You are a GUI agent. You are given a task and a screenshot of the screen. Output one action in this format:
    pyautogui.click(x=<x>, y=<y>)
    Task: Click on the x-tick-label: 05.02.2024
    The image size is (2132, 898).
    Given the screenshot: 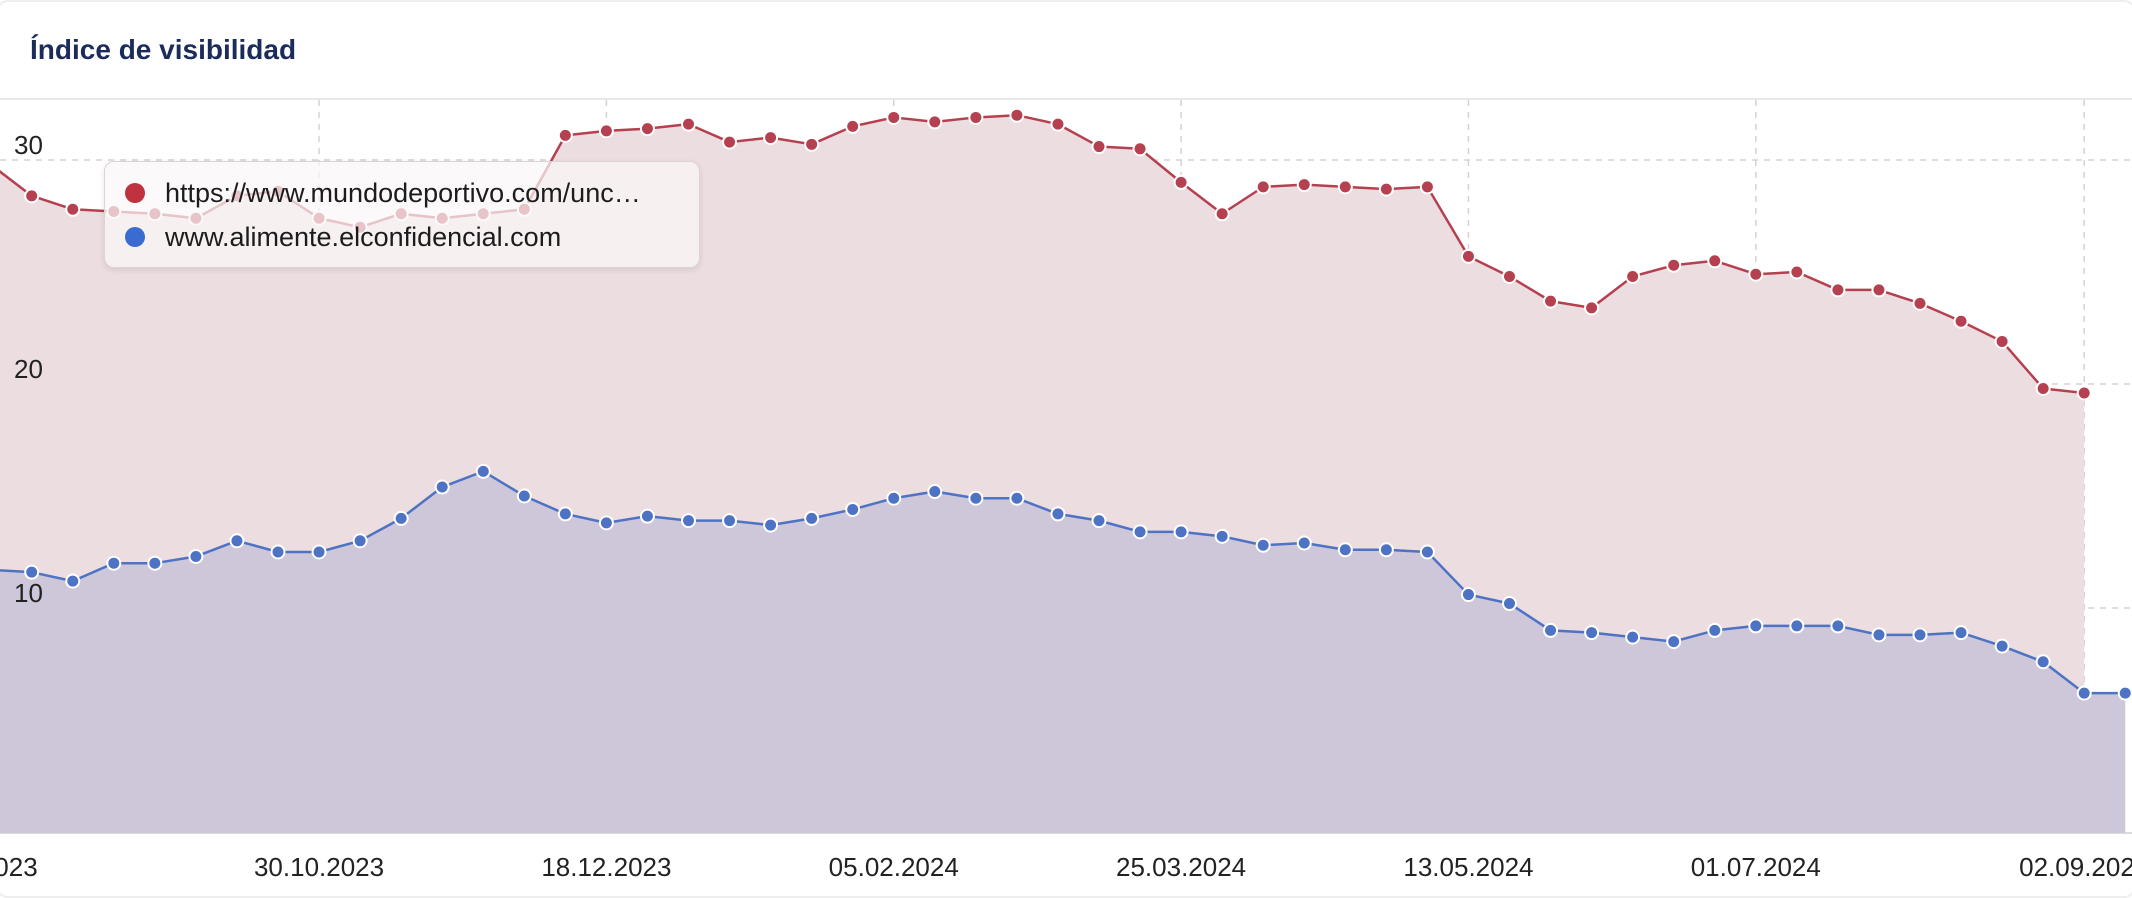 What is the action you would take?
    pyautogui.click(x=894, y=867)
    